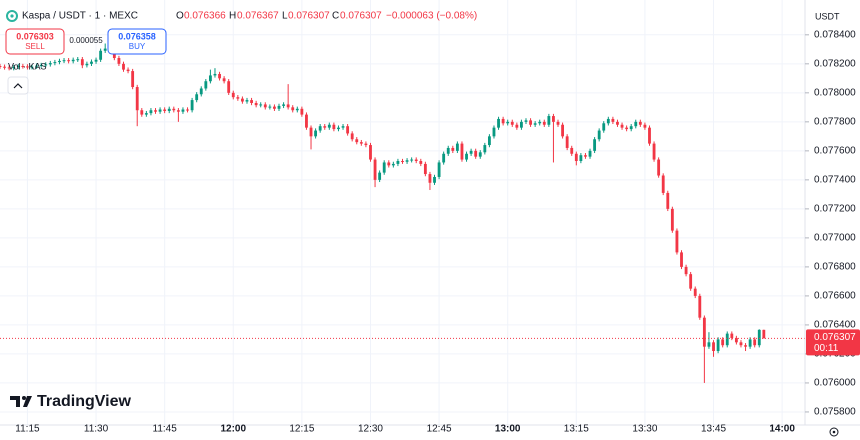  What do you see at coordinates (826, 348) in the screenshot?
I see `countdown-label: 00:11` at bounding box center [826, 348].